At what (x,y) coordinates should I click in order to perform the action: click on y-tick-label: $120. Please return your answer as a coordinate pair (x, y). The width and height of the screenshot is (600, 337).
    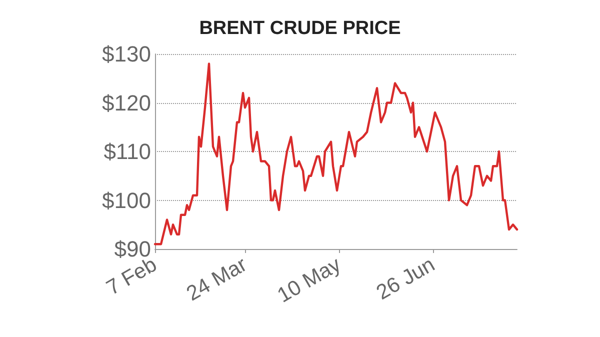
    Looking at the image, I should click on (126, 103).